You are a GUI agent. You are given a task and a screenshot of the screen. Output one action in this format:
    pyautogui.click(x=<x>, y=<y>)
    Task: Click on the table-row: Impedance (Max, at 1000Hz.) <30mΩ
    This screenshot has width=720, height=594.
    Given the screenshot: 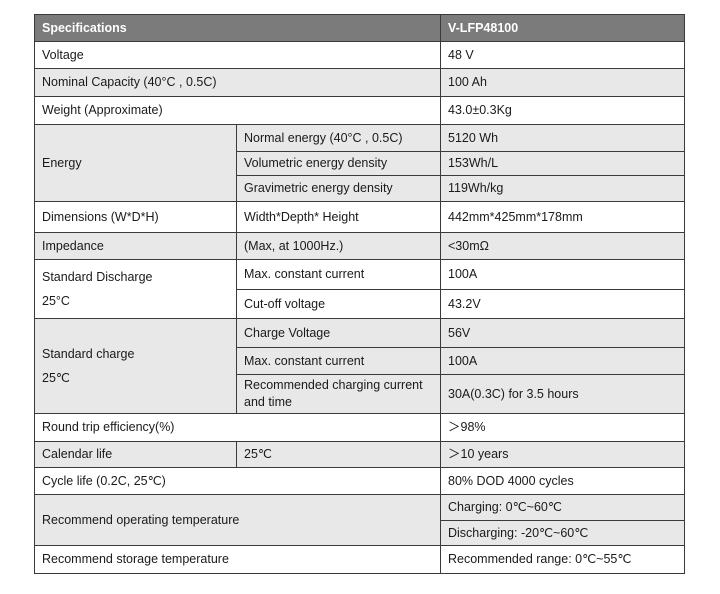 What is the action you would take?
    pyautogui.click(x=359, y=246)
    